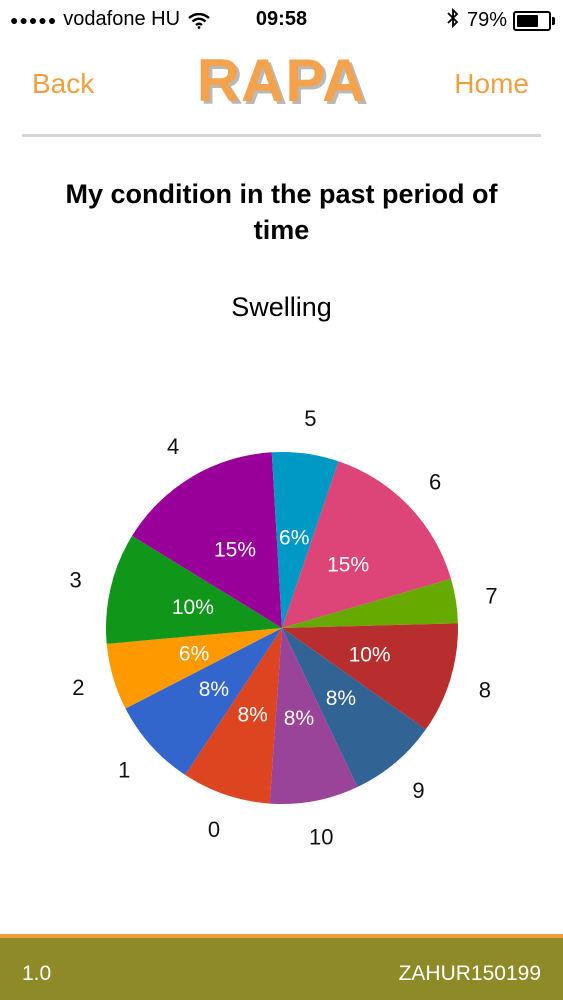  What do you see at coordinates (34, 19) in the screenshot?
I see `signal-strength-icon: ●●●●●` at bounding box center [34, 19].